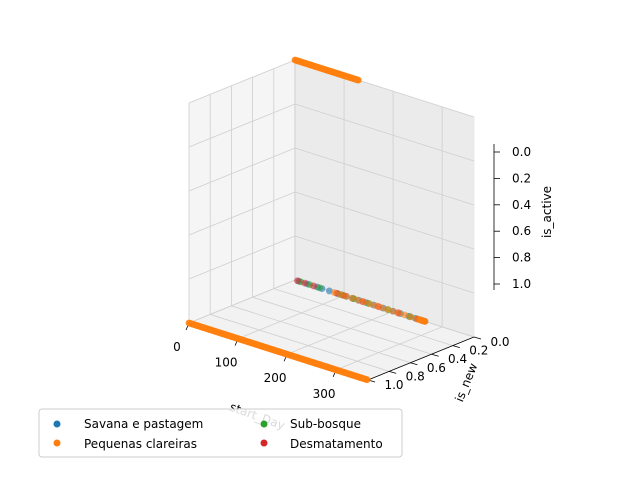  What do you see at coordinates (275, 378) in the screenshot?
I see `x-tick-label: 200` at bounding box center [275, 378].